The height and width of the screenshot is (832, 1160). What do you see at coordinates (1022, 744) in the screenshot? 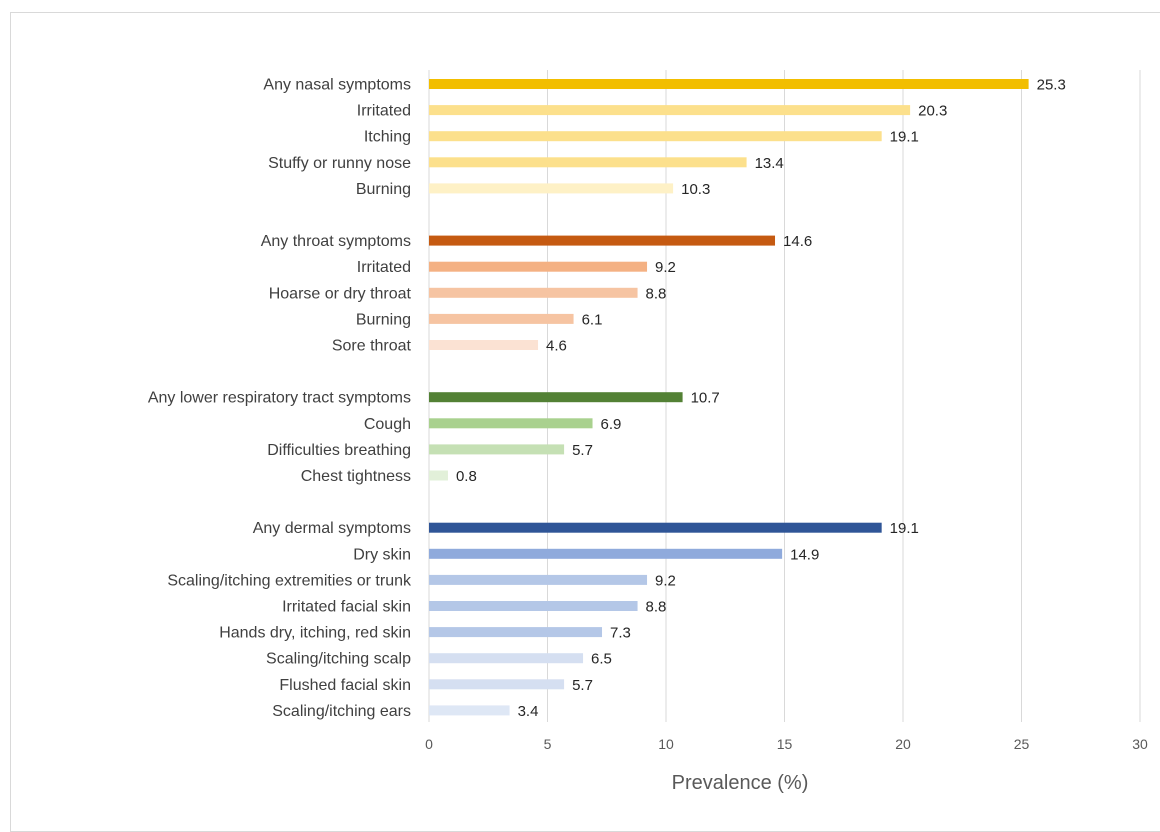
I see `x-tick-label: 25` at bounding box center [1022, 744].